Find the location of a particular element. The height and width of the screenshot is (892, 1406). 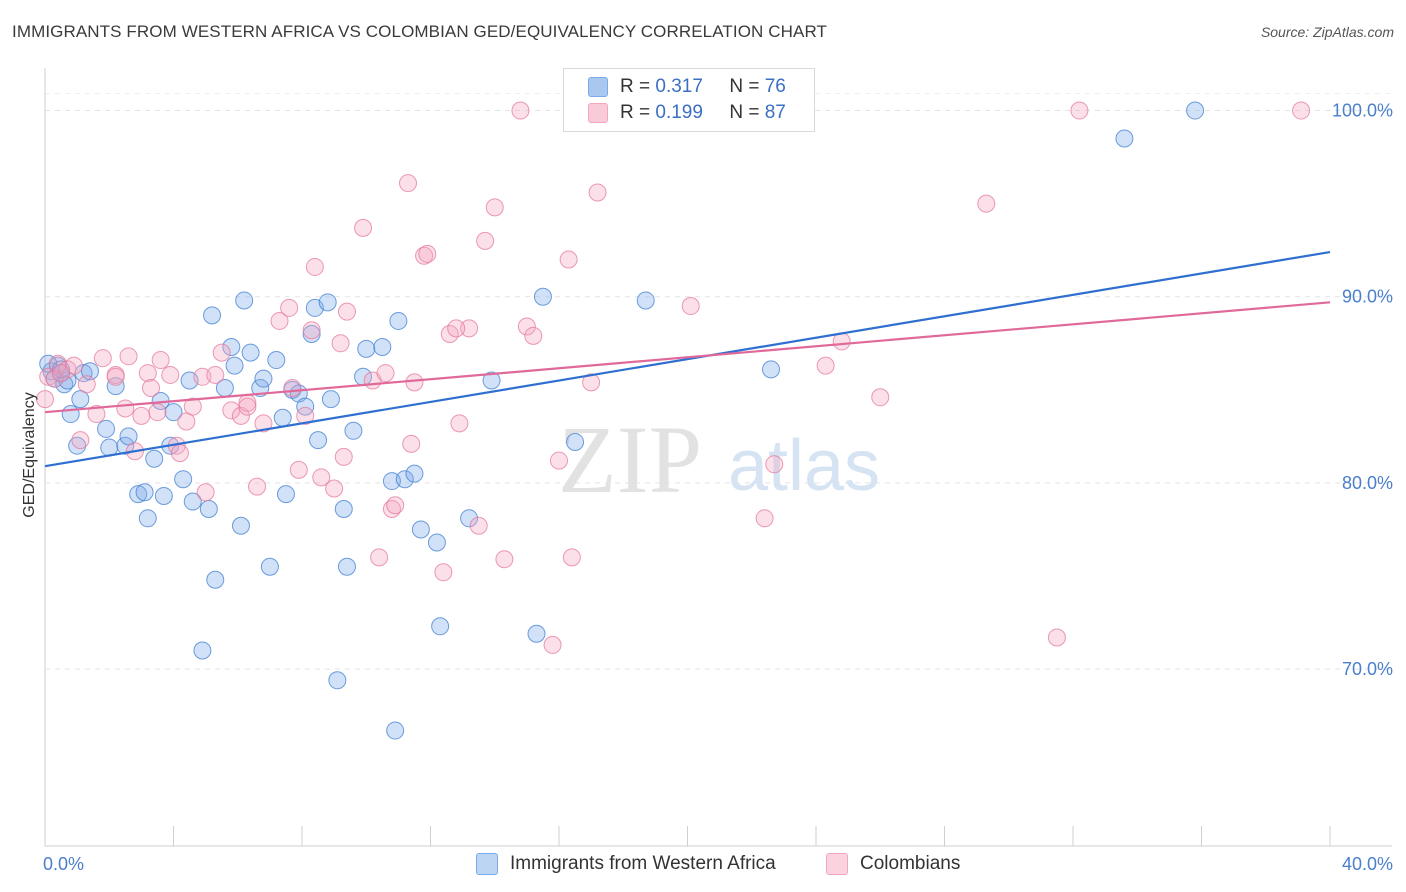

r-label: R = is located at coordinates (635, 86).